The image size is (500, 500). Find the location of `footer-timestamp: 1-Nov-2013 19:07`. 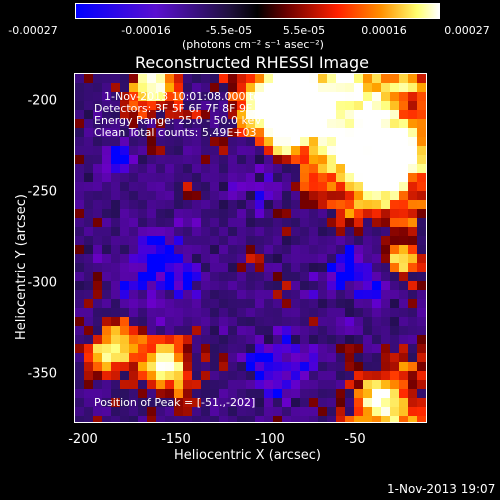

footer-timestamp: 1-Nov-2013 19:07 is located at coordinates (441, 489).